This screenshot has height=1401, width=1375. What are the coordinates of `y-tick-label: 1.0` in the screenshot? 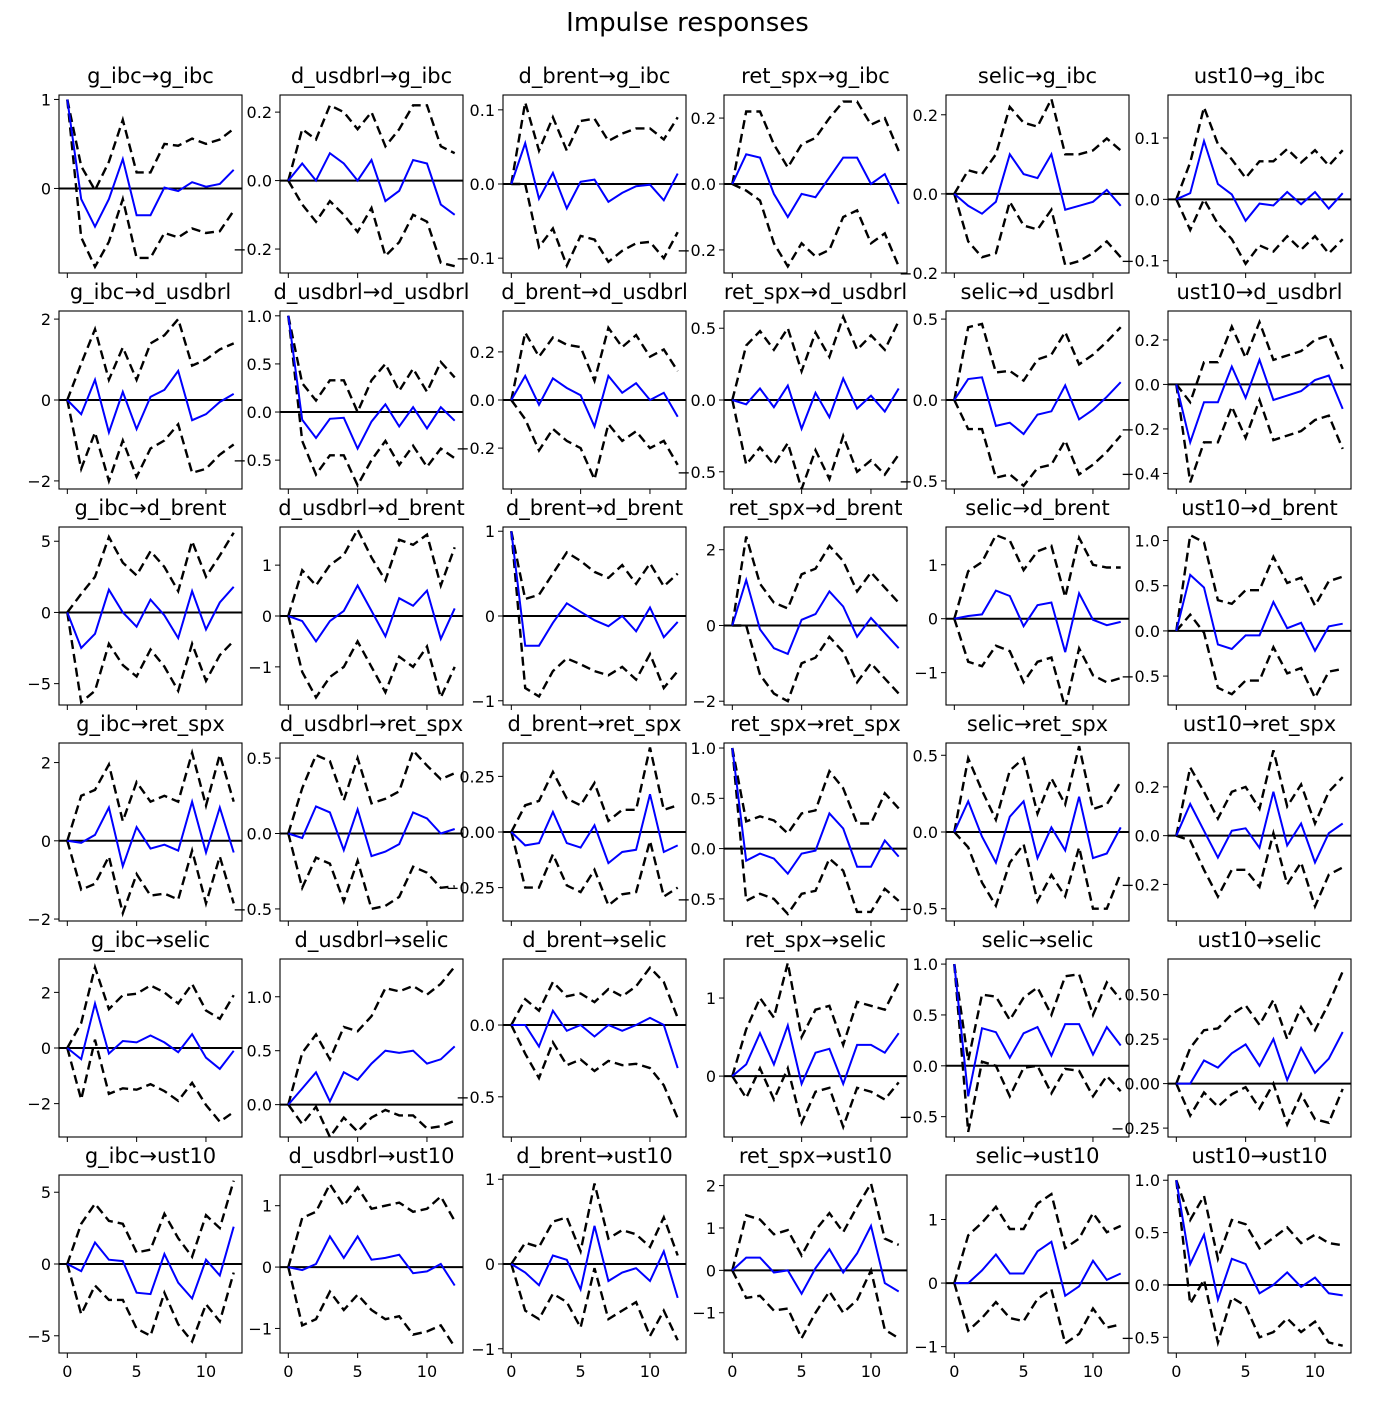 It's located at (925, 964).